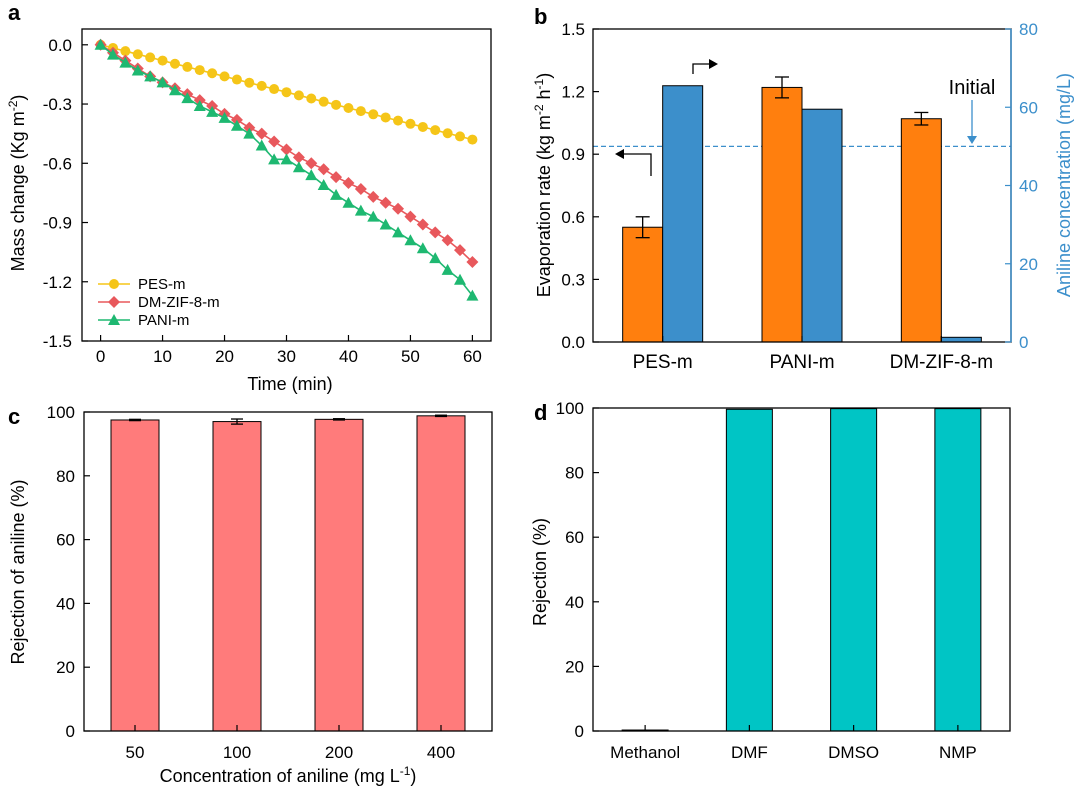  What do you see at coordinates (162, 284) in the screenshot?
I see `legend-label-pes-m: PES-m` at bounding box center [162, 284].